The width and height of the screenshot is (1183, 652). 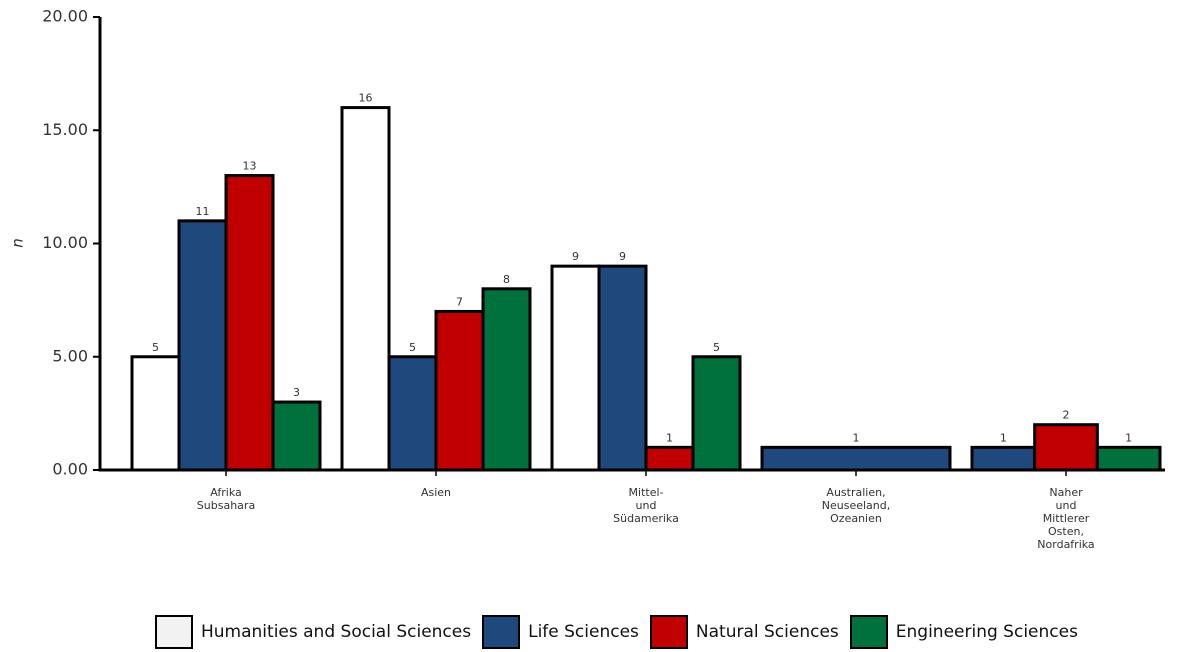 I want to click on y-tick-label: 15.00, so click(x=65, y=129).